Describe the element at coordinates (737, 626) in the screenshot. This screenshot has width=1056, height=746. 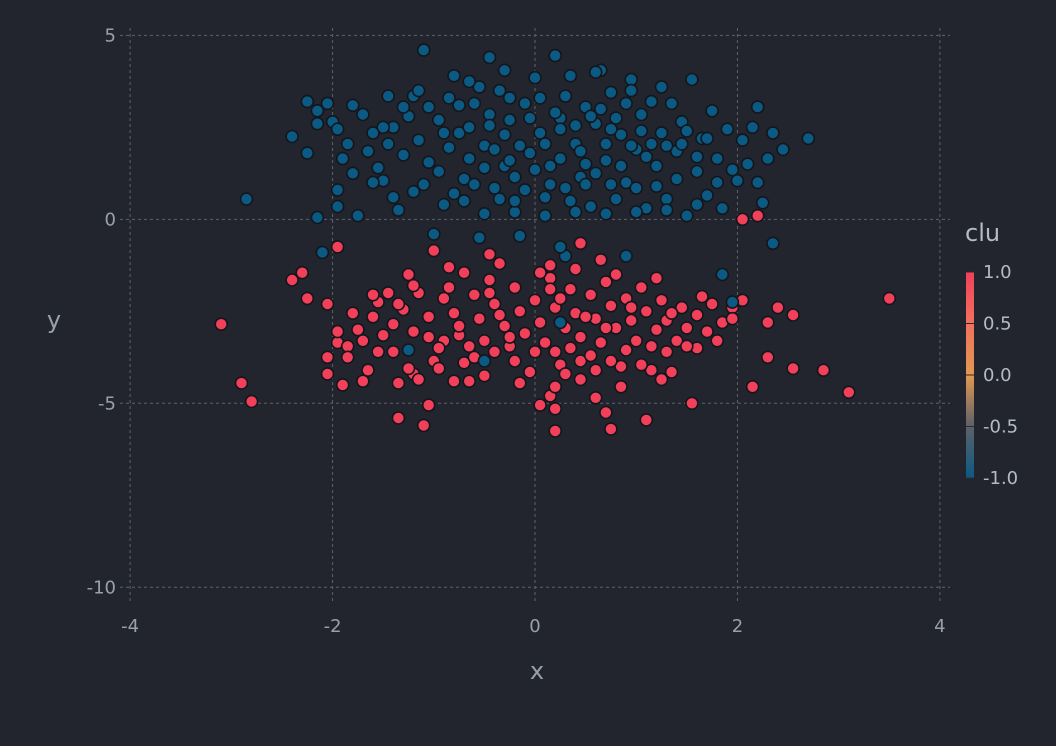
I see `x-tick-label: 2` at that location.